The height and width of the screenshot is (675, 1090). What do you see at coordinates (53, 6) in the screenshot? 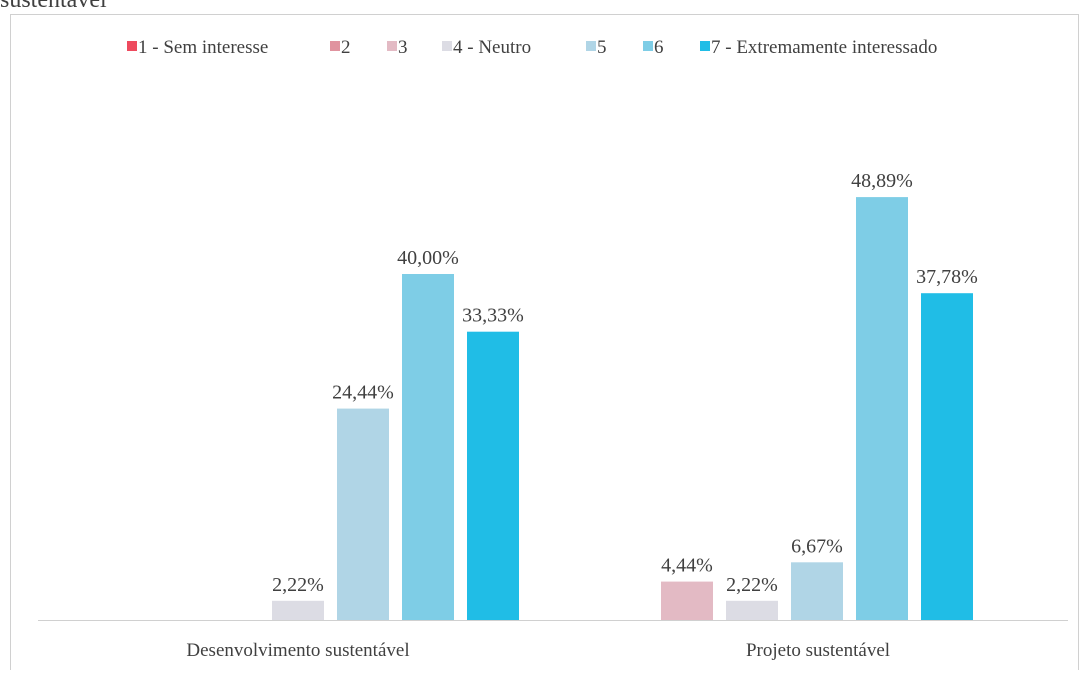
I see `chart-title: sustentável` at bounding box center [53, 6].